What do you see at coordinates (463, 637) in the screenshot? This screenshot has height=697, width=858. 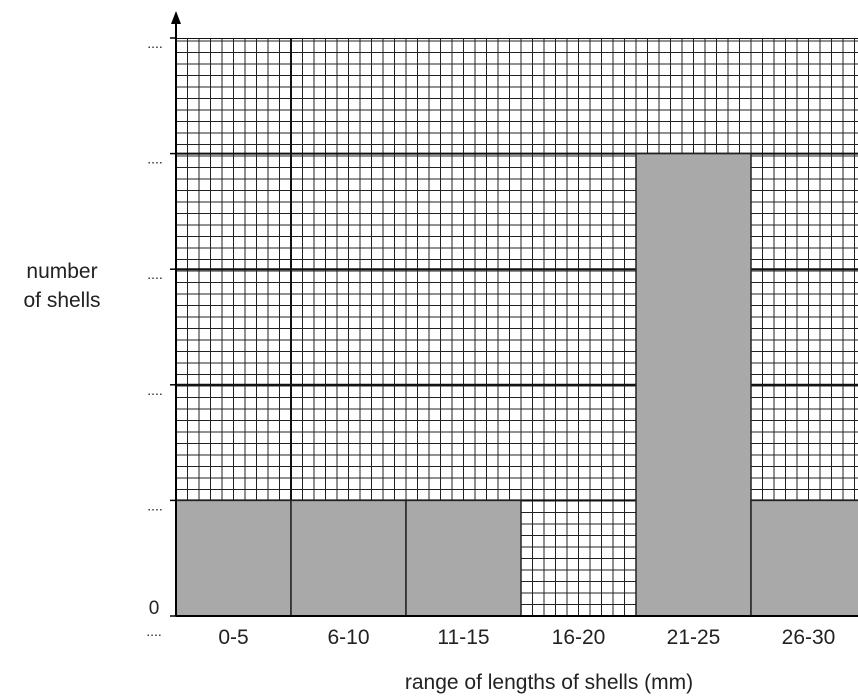 I see `x-tick-label: 11-15` at bounding box center [463, 637].